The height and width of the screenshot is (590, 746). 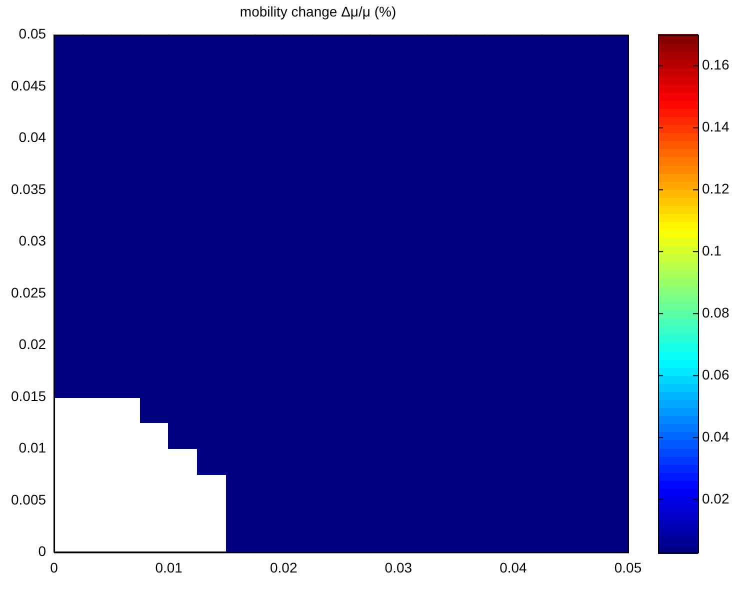 What do you see at coordinates (32, 344) in the screenshot?
I see `y-tick-label: 0.02` at bounding box center [32, 344].